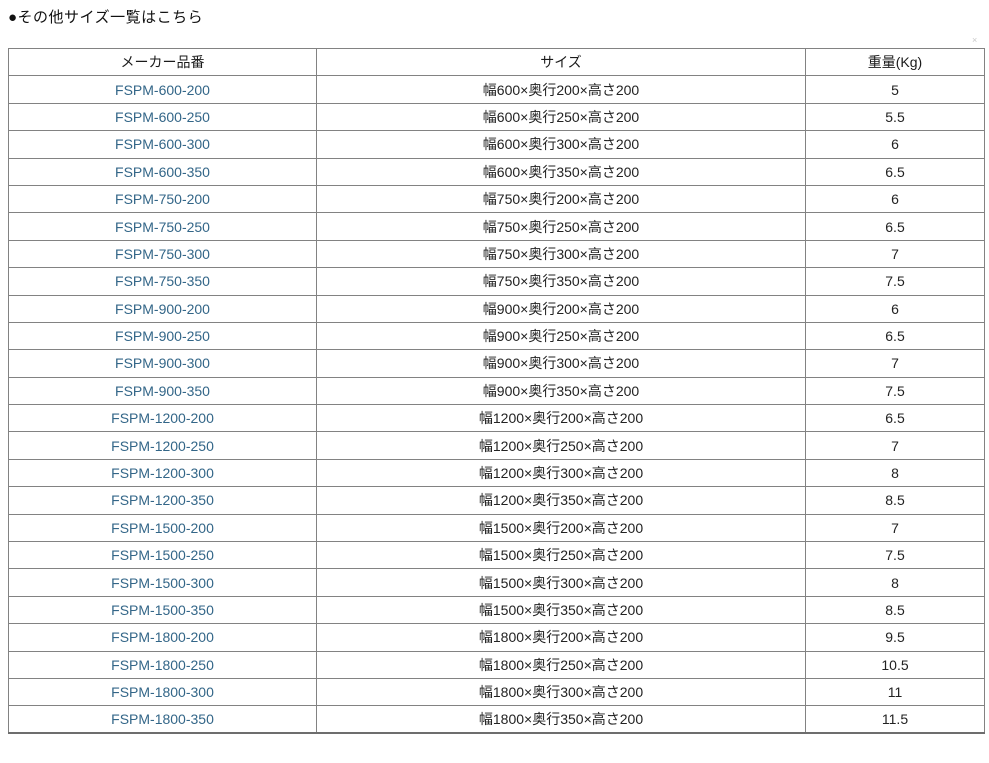 The height and width of the screenshot is (763, 989). What do you see at coordinates (895, 89) in the screenshot?
I see `weight-cell: 5` at bounding box center [895, 89].